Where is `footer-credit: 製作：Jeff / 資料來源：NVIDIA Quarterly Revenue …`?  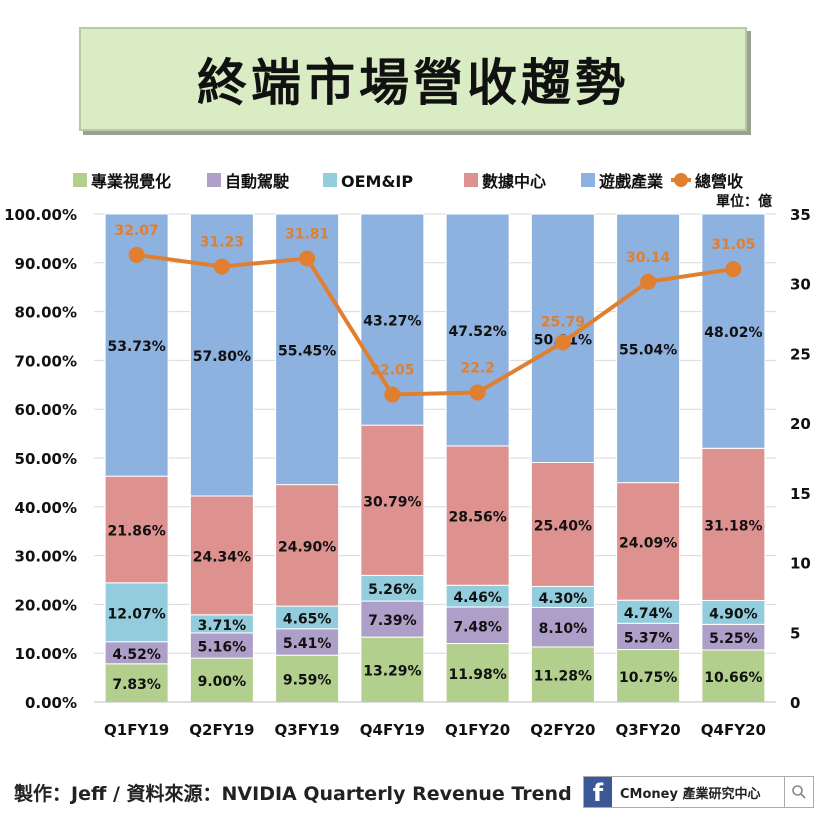 footer-credit: 製作：Jeff / 資料來源：NVIDIA Quarterly Revenue … is located at coordinates (293, 794).